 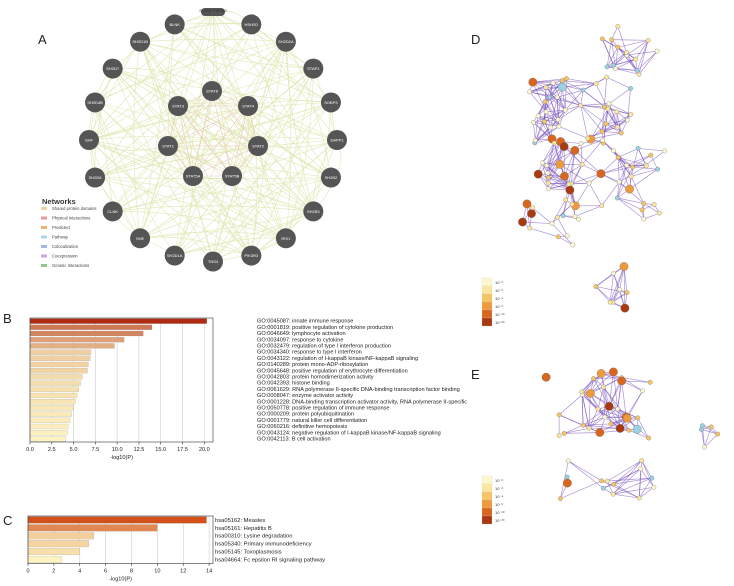 I want to click on x-tick-label: 14, so click(x=209, y=571).